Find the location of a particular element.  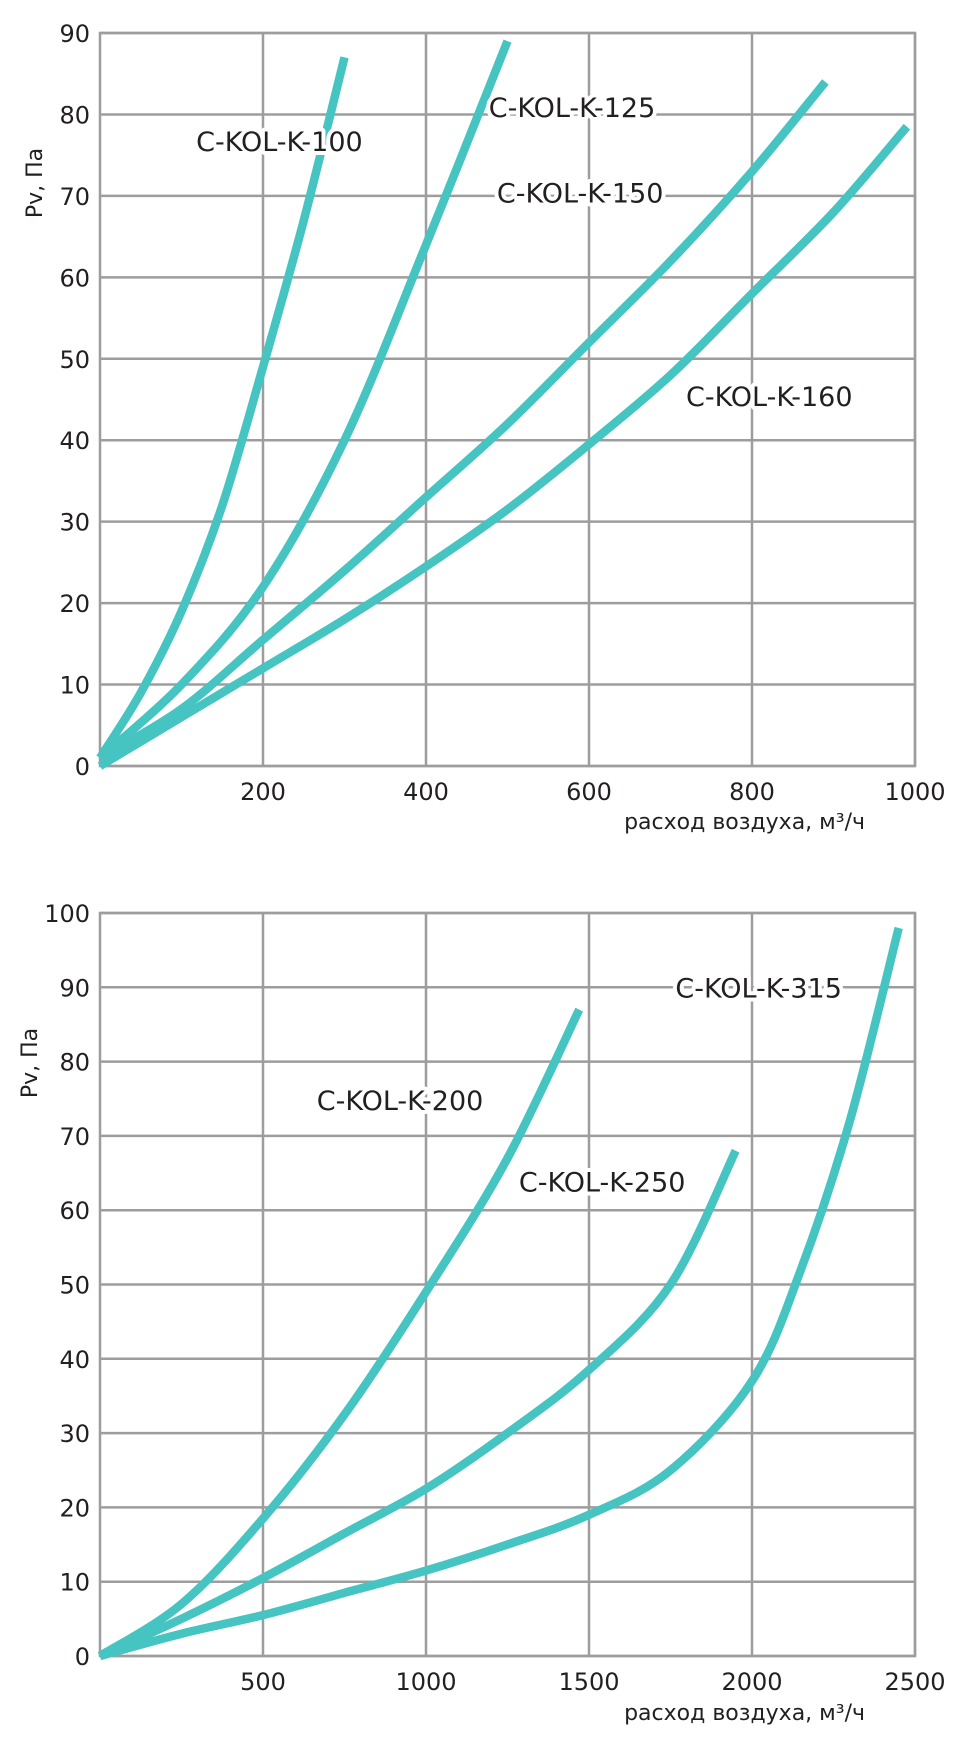

series-label-halo: C-KOL-K-315 is located at coordinates (758, 989).